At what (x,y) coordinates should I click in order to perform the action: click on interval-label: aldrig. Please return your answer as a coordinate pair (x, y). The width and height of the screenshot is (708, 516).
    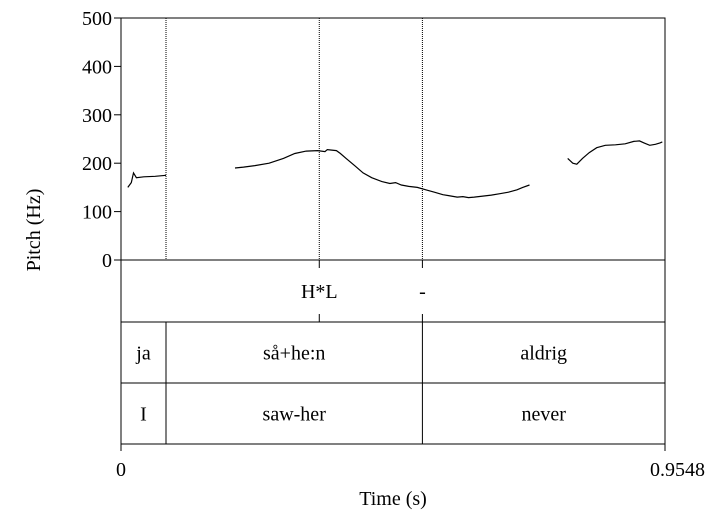
    Looking at the image, I should click on (543, 354).